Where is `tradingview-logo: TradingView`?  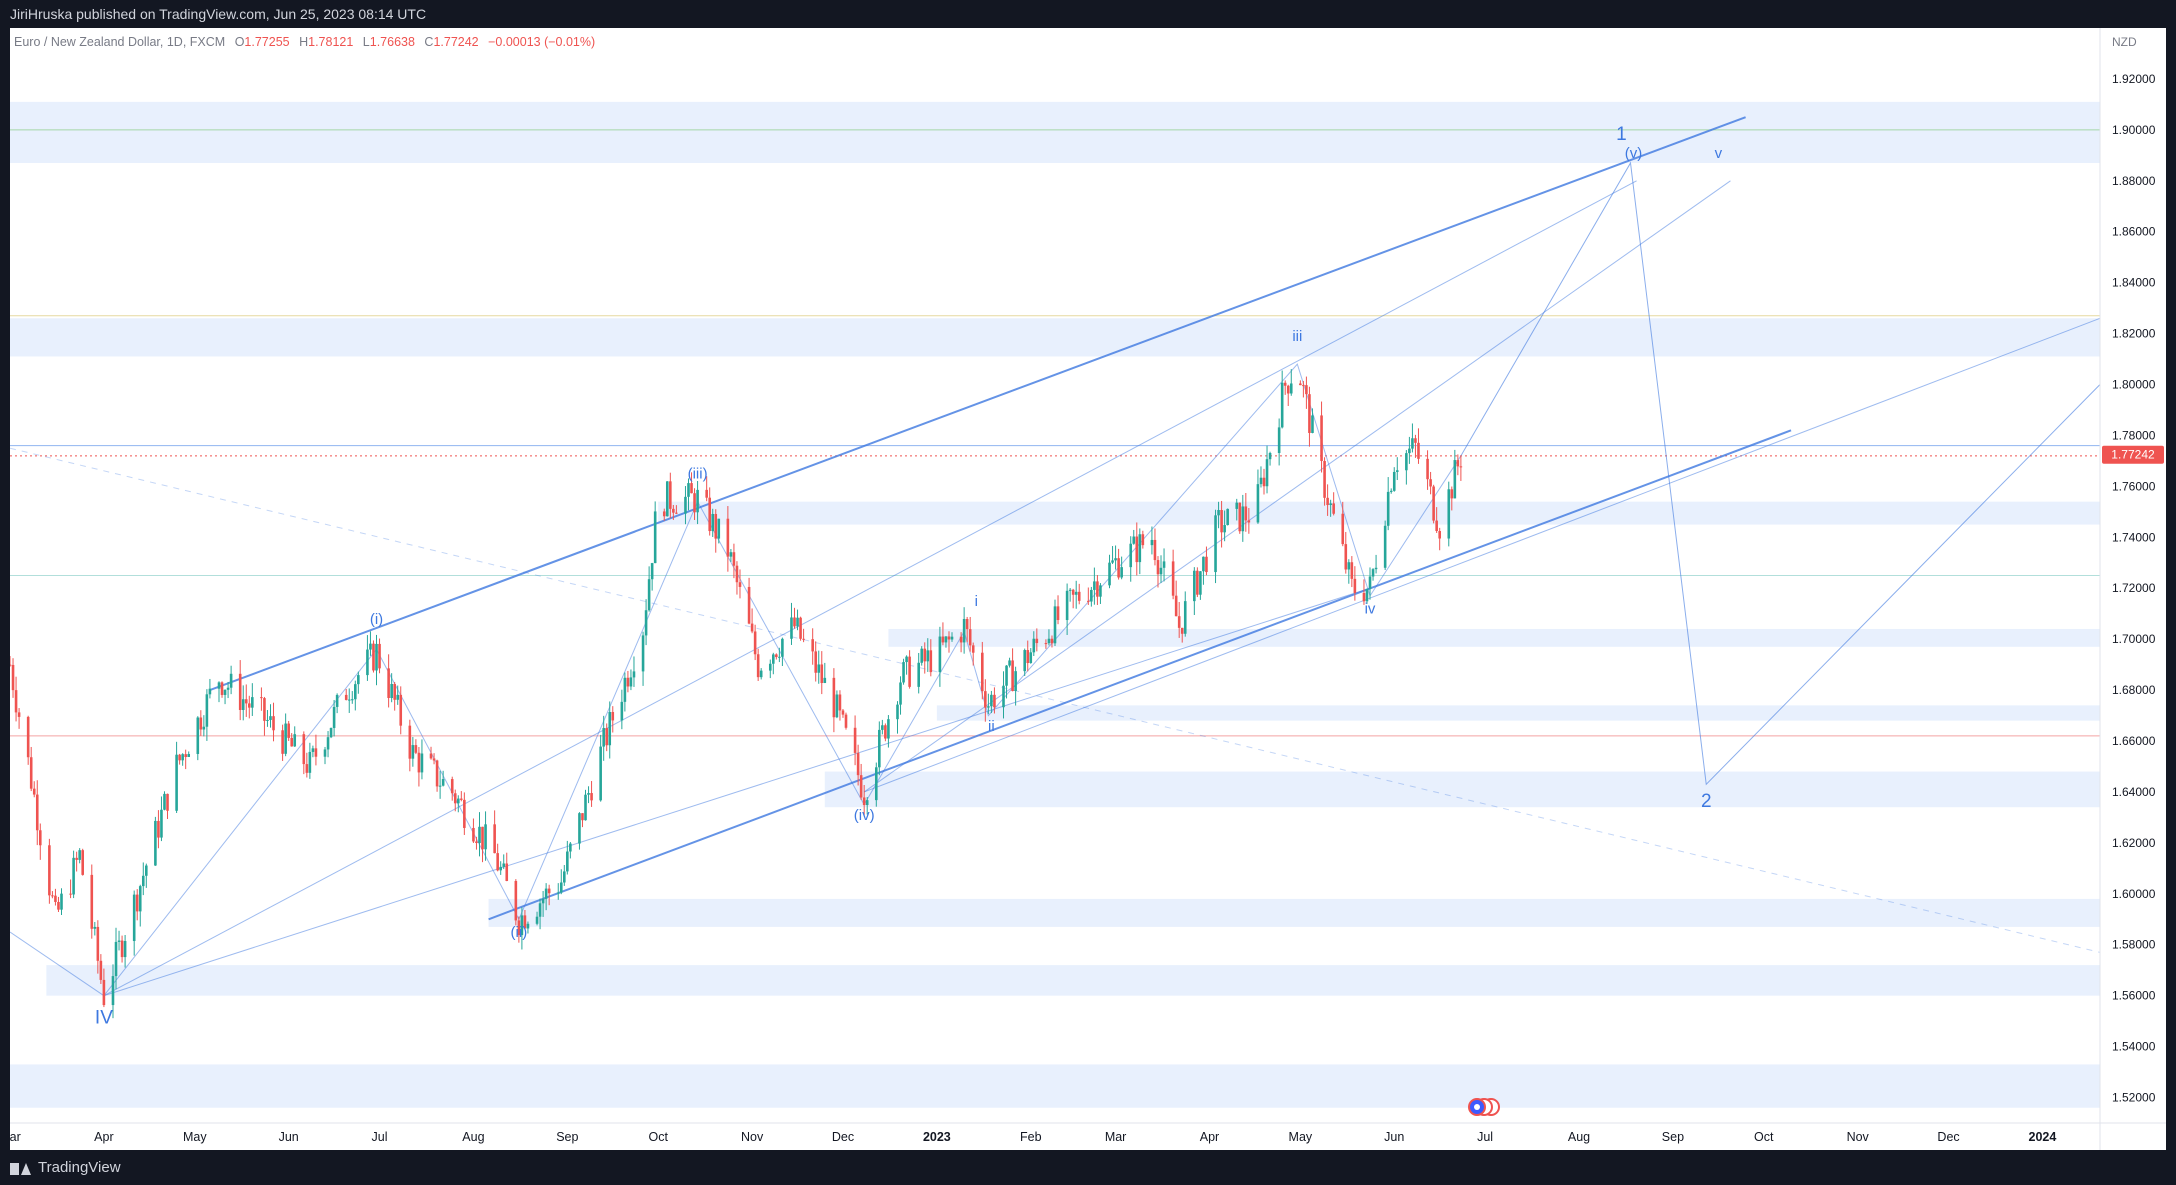
tradingview-logo: TradingView is located at coordinates (65, 1167).